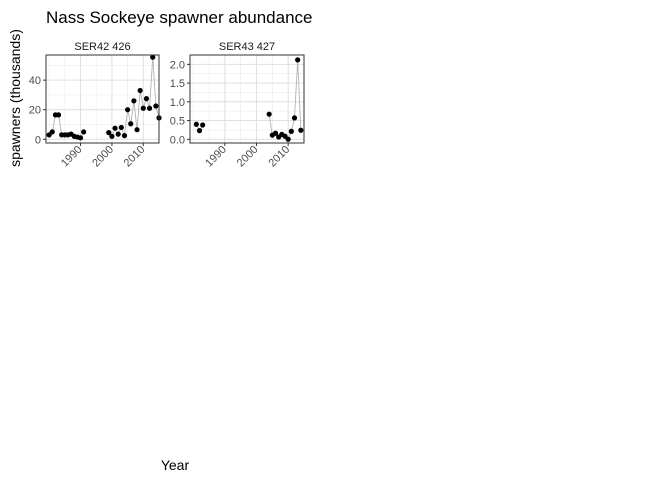 The height and width of the screenshot is (480, 672). I want to click on chart-title: Nass Sockeye spawner abundance, so click(179, 17).